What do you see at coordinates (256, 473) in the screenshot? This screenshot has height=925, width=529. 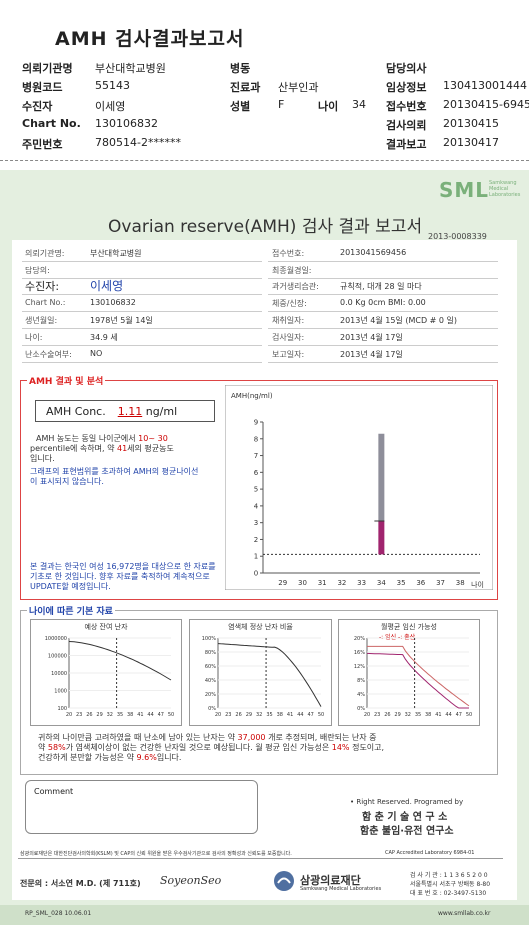 I see `y-tick-label: 6` at bounding box center [256, 473].